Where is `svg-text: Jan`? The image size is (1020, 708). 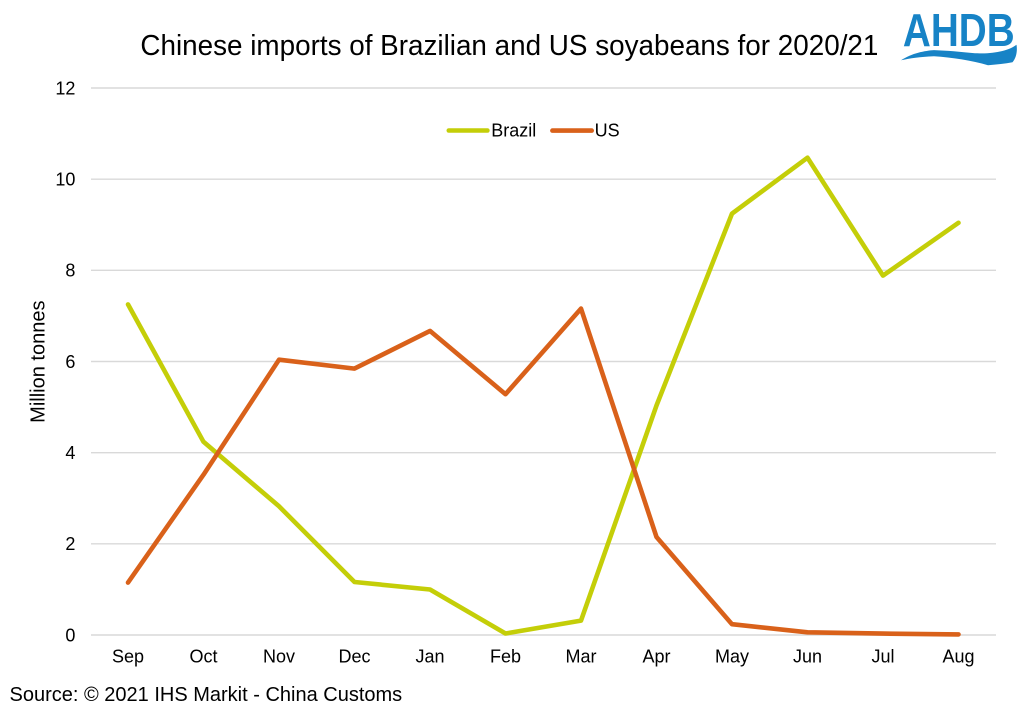 svg-text: Jan is located at coordinates (429, 657).